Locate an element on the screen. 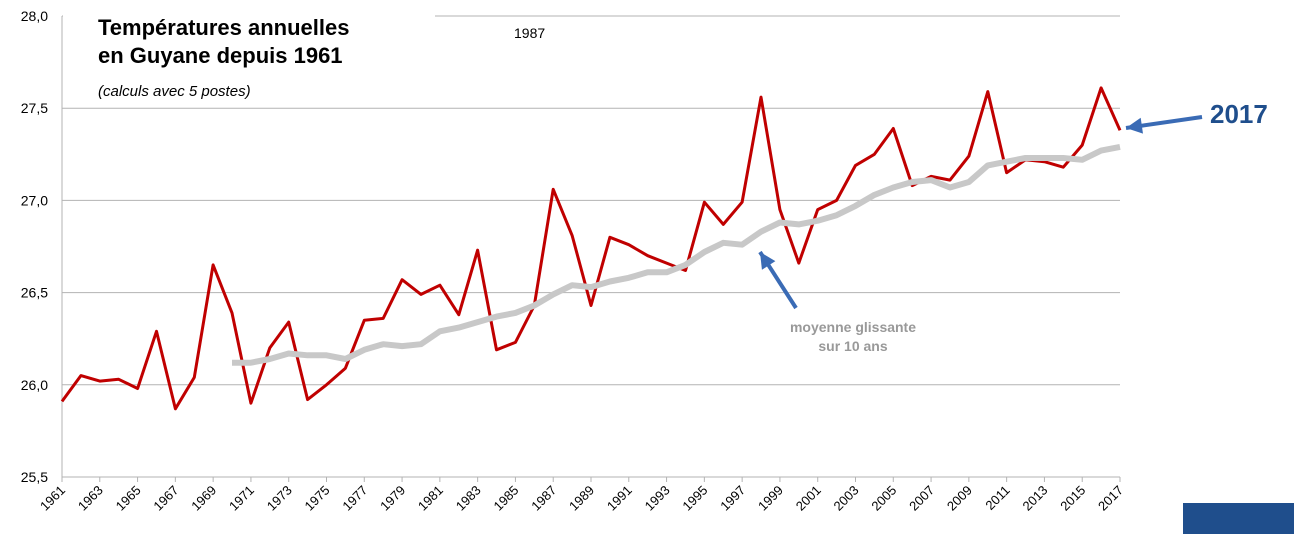  x-tick-label: 1969 is located at coordinates (203, 498).